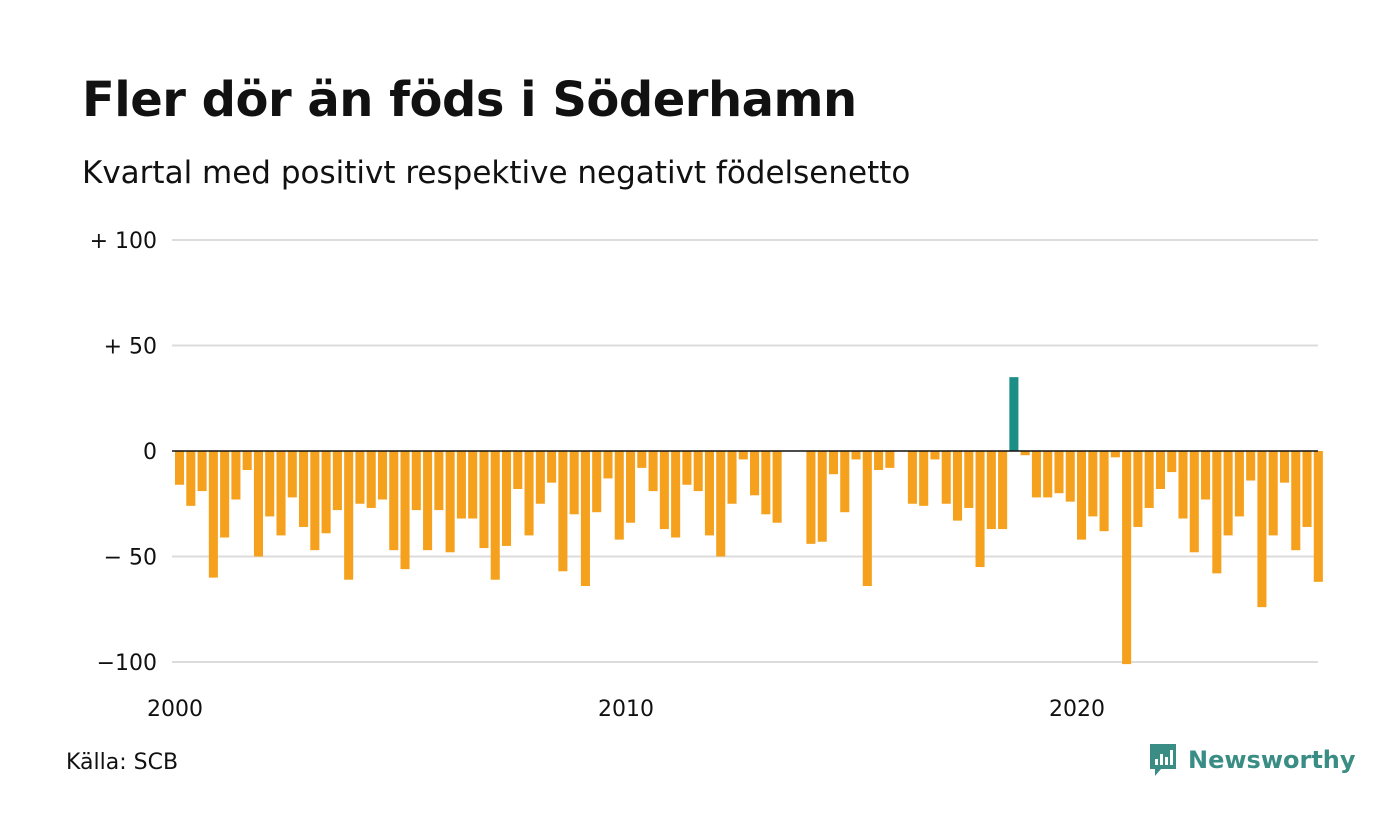 Image resolution: width=1400 pixels, height=840 pixels. Describe the element at coordinates (130, 347) in the screenshot. I see `y-tick-label: + 50` at that location.